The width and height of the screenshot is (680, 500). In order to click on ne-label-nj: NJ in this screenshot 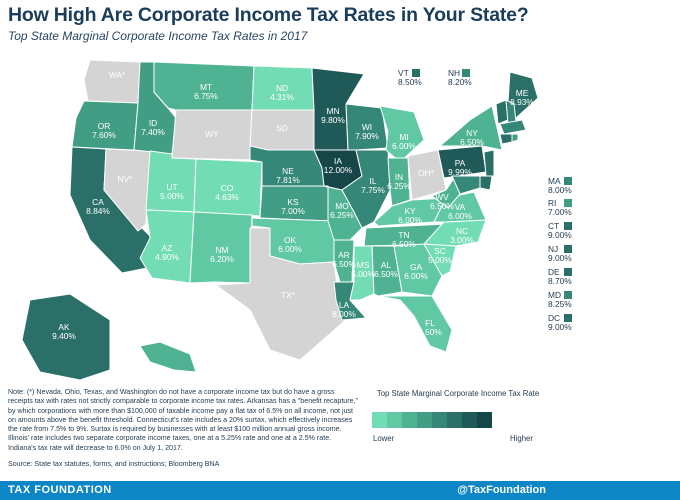, I will do `click(553, 249)`.